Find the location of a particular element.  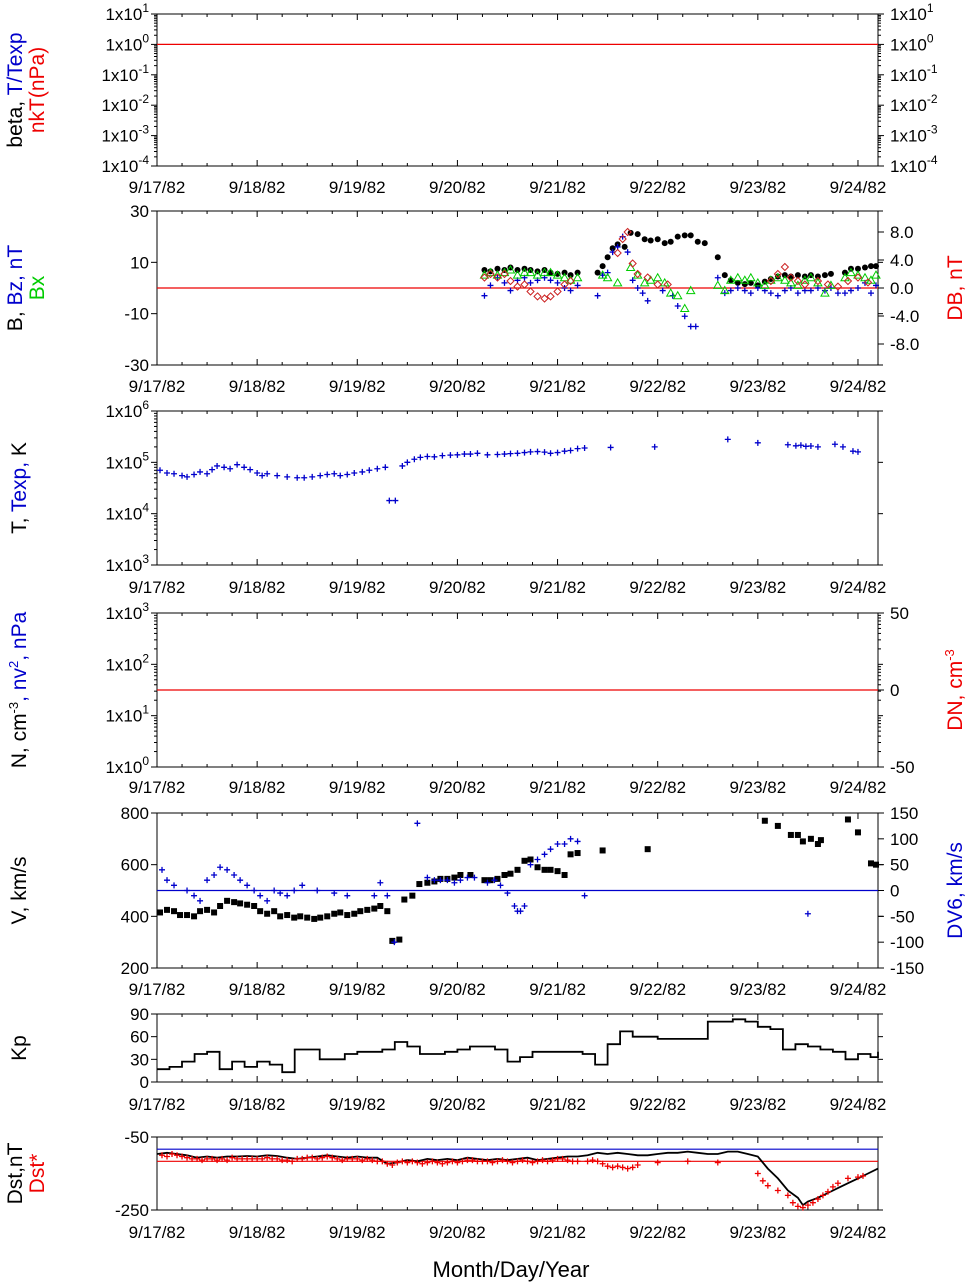

x-tick-label: 9/19/82 is located at coordinates (357, 787).